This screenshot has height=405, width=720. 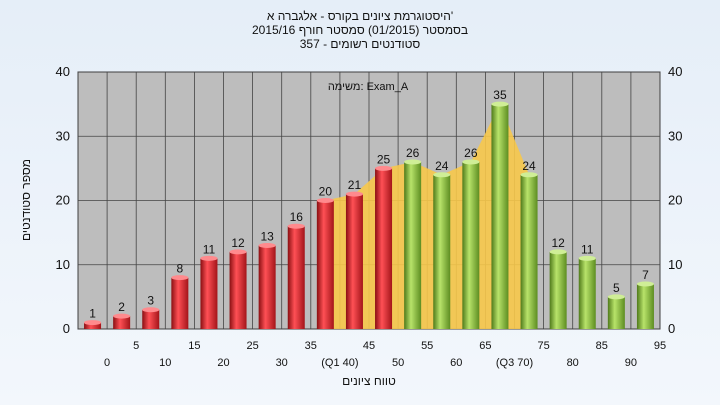 I want to click on chart-subtitle-semester: בסמסטר (01/2015) סמסטר חורף 2015/16, so click(x=360, y=30).